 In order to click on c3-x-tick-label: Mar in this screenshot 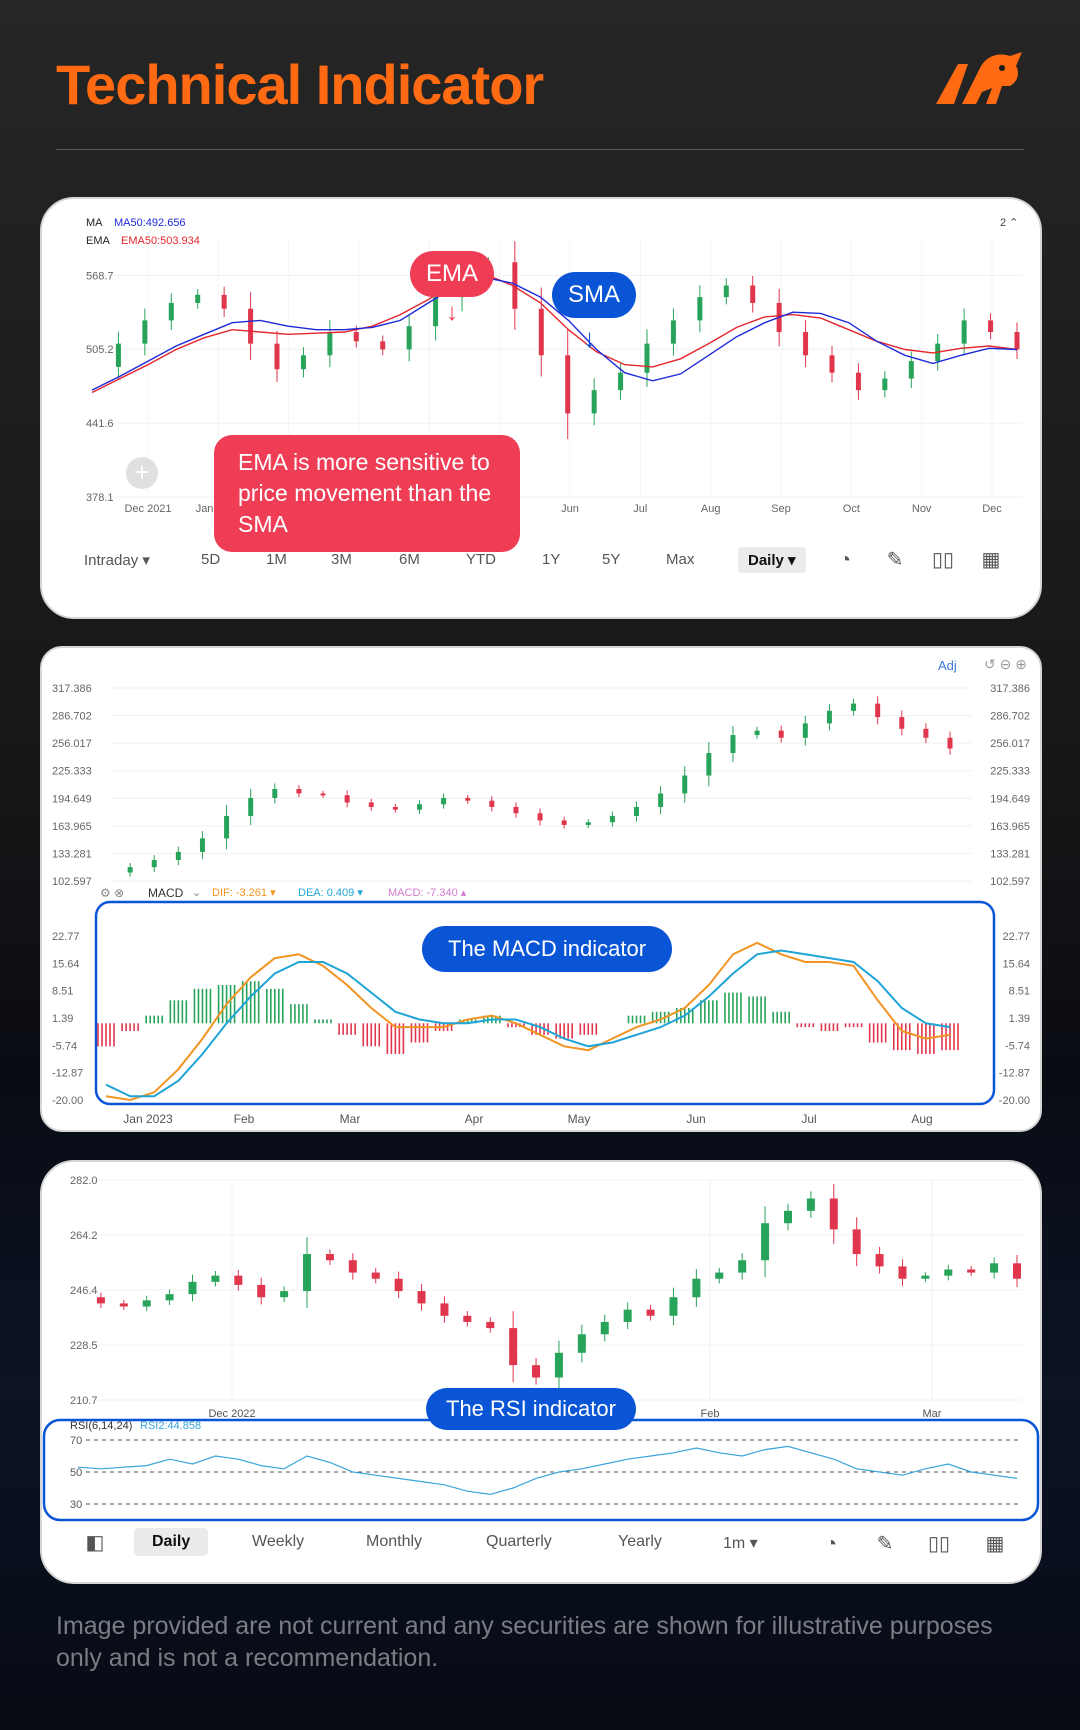, I will do `click(932, 1414)`.